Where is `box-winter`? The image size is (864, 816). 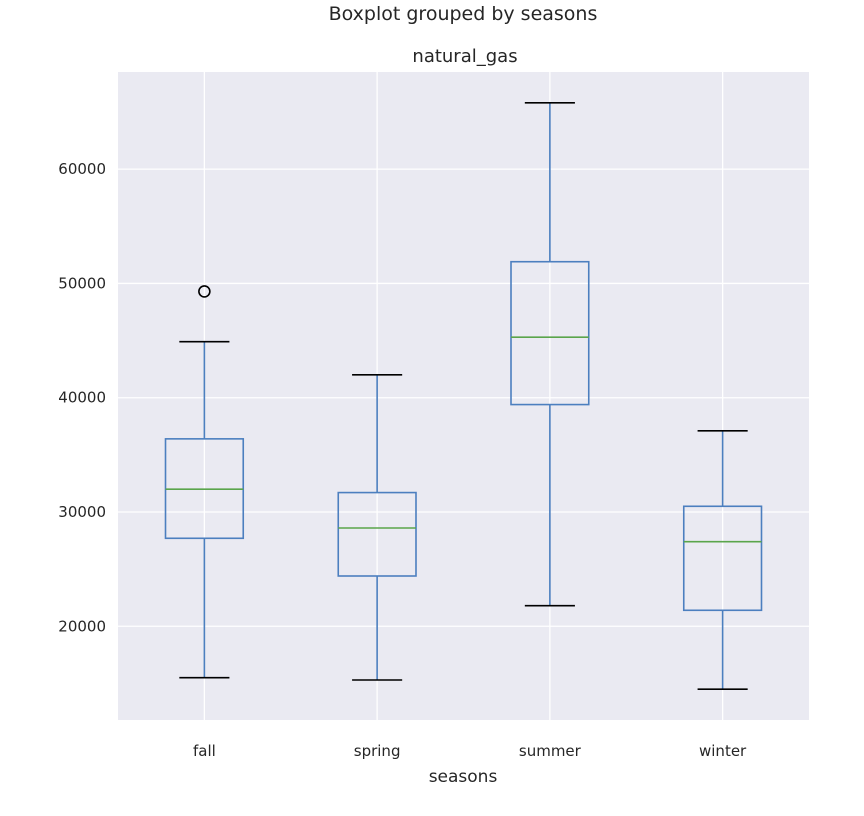 box-winter is located at coordinates (722, 560).